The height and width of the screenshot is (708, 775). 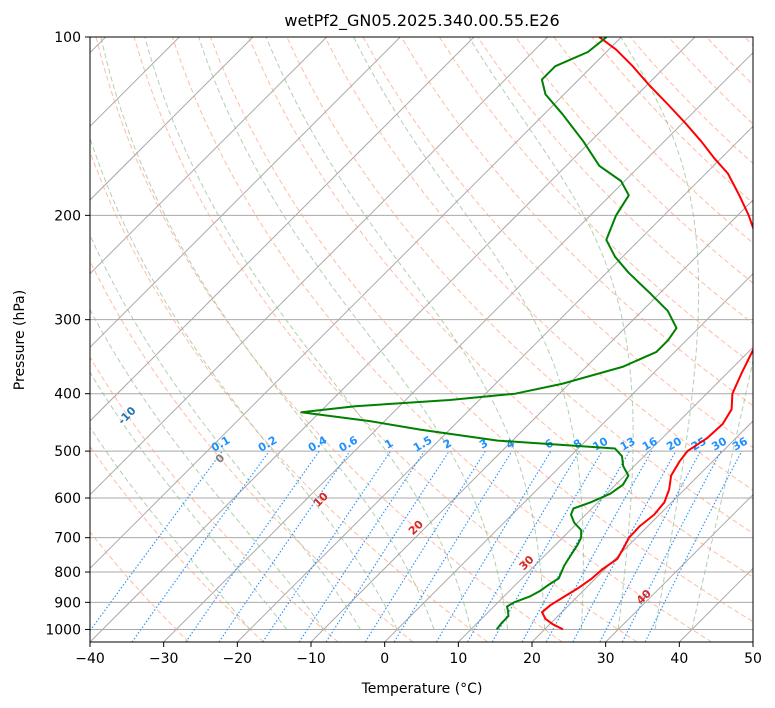 I want to click on y-tick-label: 300, so click(x=67, y=321).